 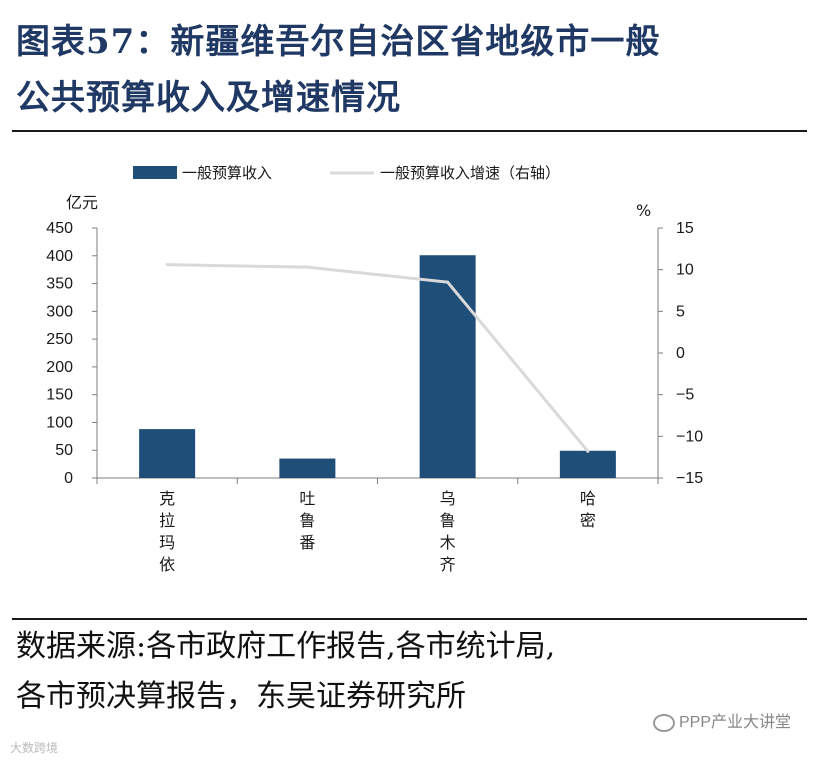 I want to click on y-right-tick-label: 0, so click(x=680, y=353).